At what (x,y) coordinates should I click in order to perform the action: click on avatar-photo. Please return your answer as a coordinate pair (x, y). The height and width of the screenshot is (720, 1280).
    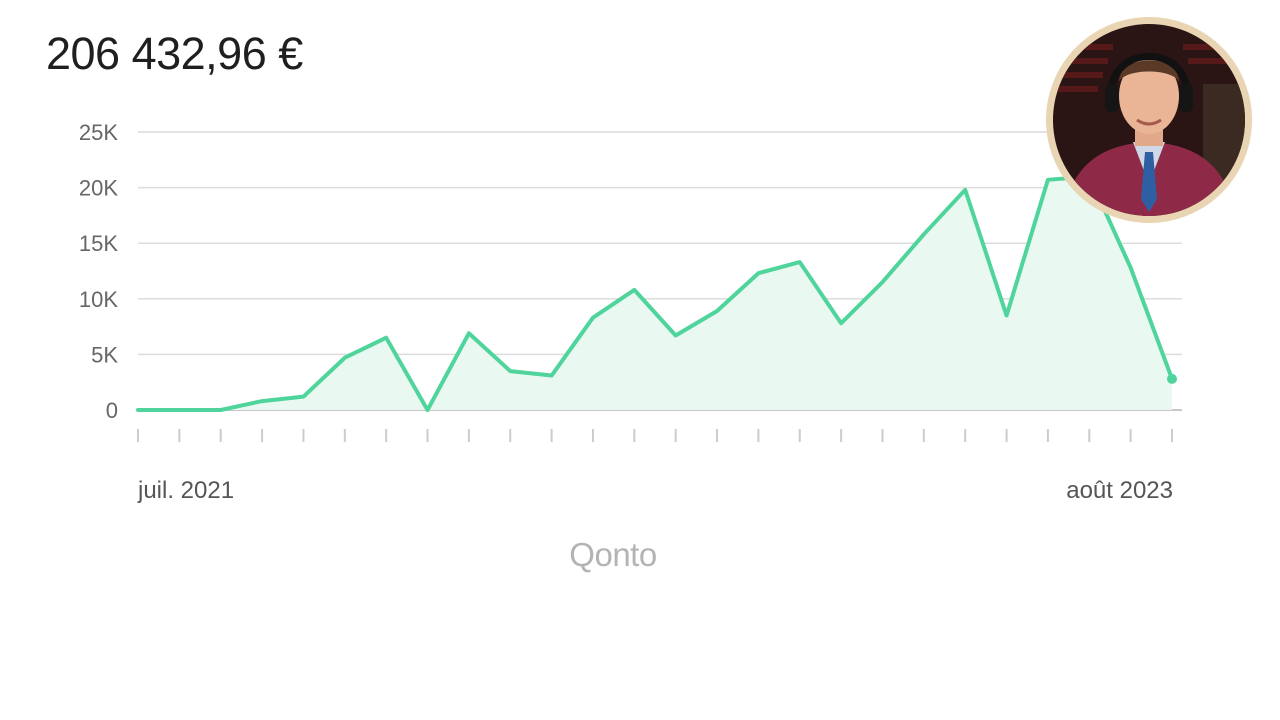
    Looking at the image, I should click on (1149, 120).